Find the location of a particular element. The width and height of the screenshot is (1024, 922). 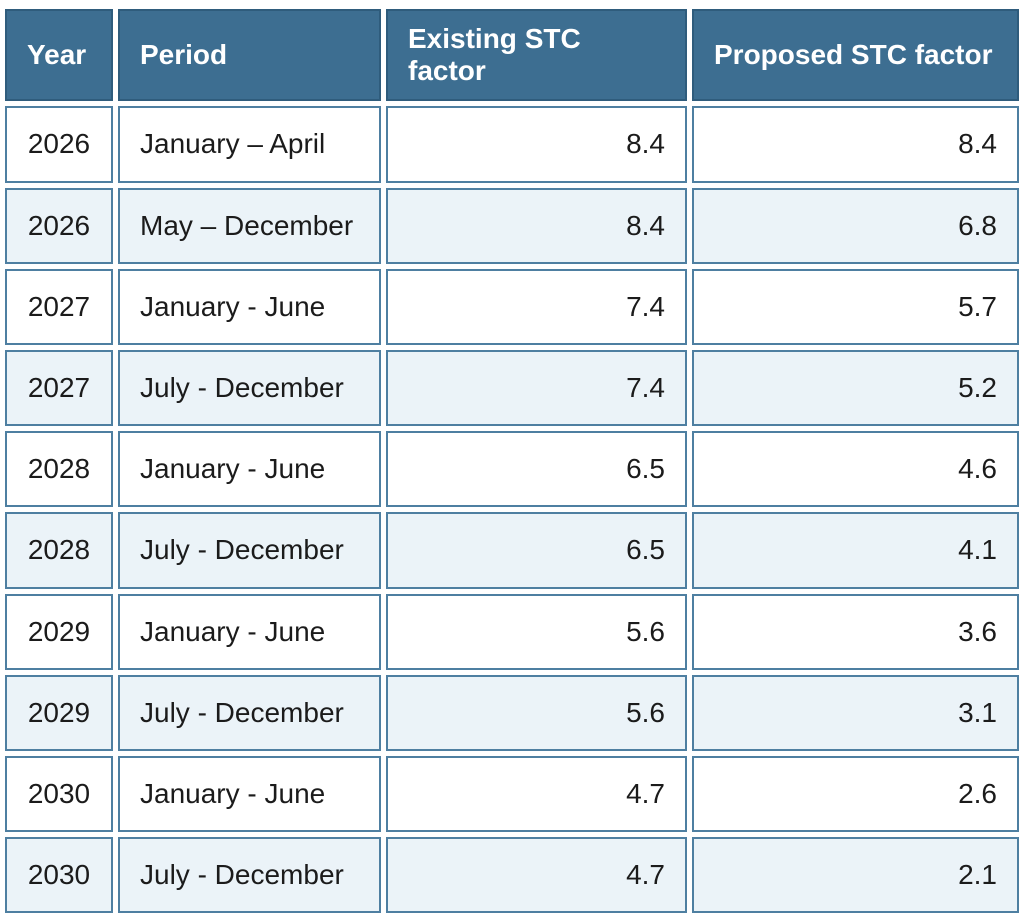

proposed-factor-cell: 5.7 is located at coordinates (855, 306).